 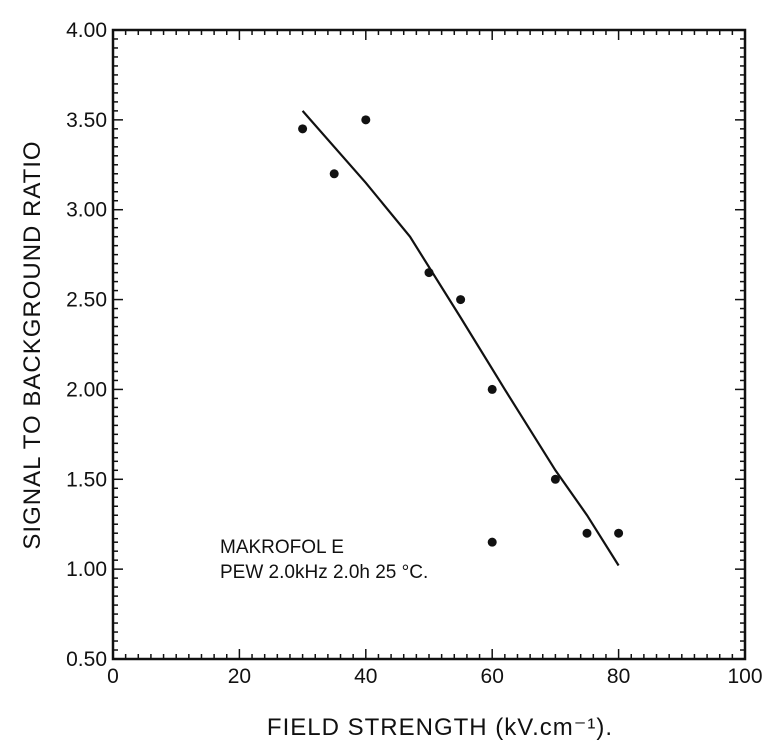 What do you see at coordinates (86, 389) in the screenshot?
I see `y-tick-label: 2.00` at bounding box center [86, 389].